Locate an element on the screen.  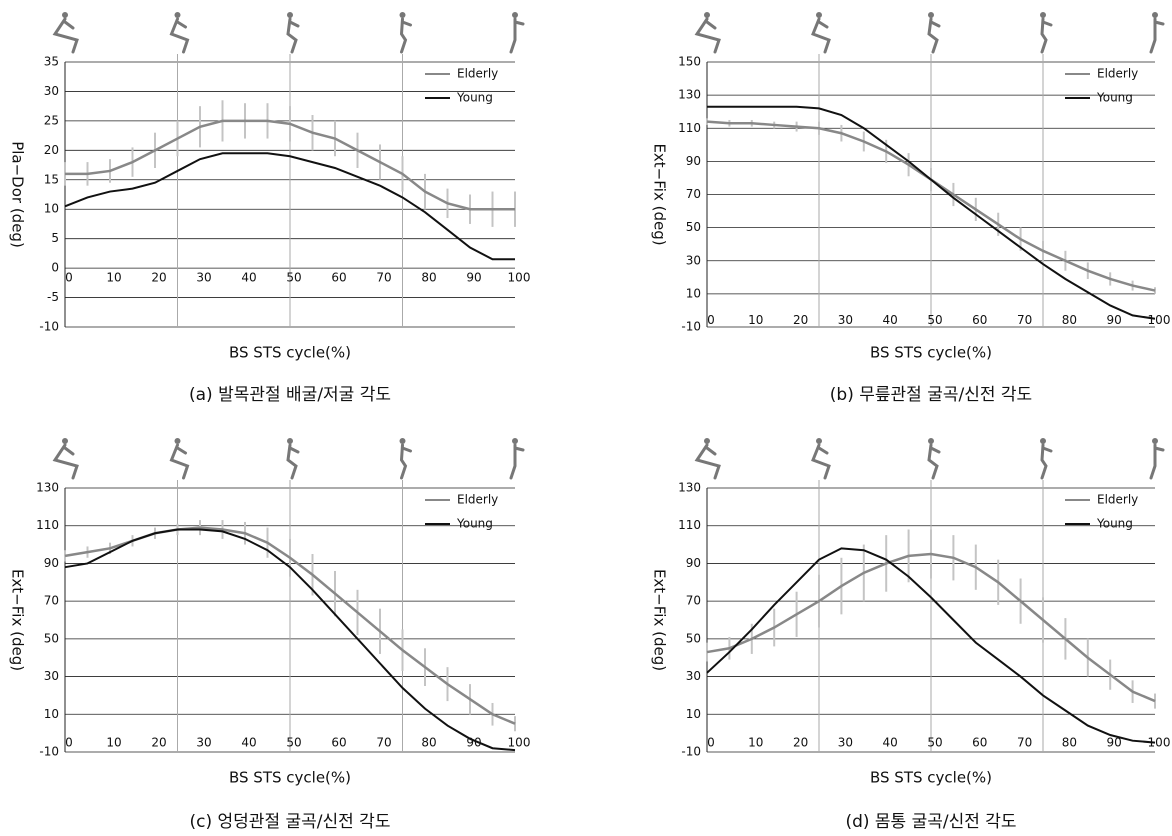
chart-title: (d) 몸통 굴곡/신전 각도 is located at coordinates (930, 822).